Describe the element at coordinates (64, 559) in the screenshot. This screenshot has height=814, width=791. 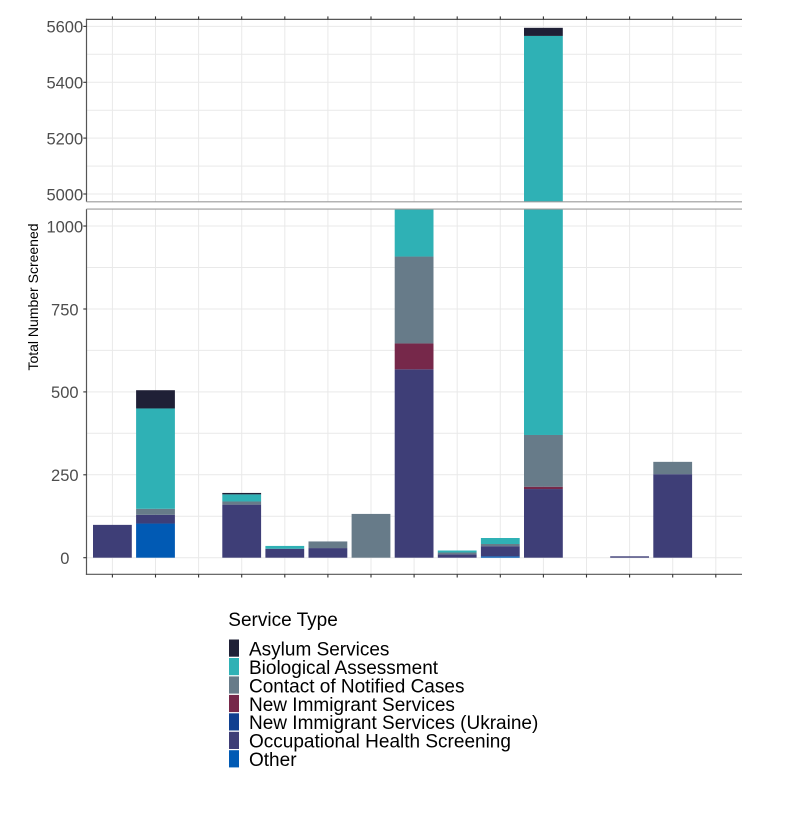
I see `svg-text: 0` at that location.